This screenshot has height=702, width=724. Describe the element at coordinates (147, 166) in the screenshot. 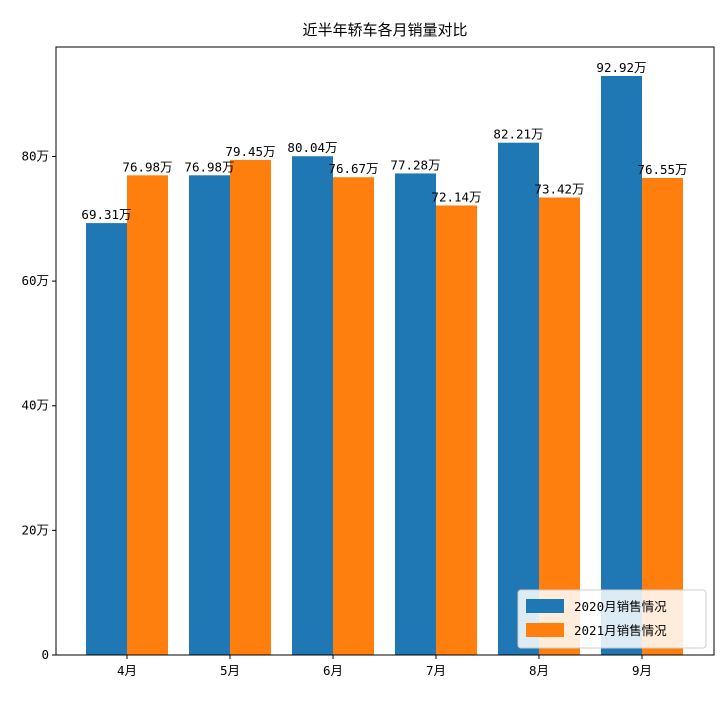

I see `data-label-s1-0: 76.98万` at that location.